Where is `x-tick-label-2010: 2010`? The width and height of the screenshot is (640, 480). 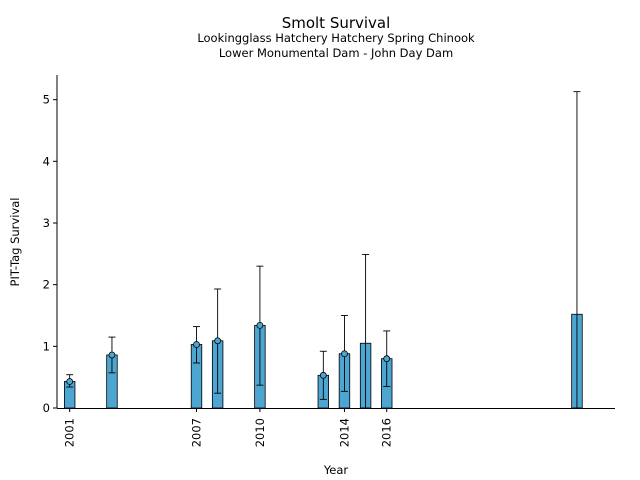 x-tick-label-2010: 2010 is located at coordinates (260, 432).